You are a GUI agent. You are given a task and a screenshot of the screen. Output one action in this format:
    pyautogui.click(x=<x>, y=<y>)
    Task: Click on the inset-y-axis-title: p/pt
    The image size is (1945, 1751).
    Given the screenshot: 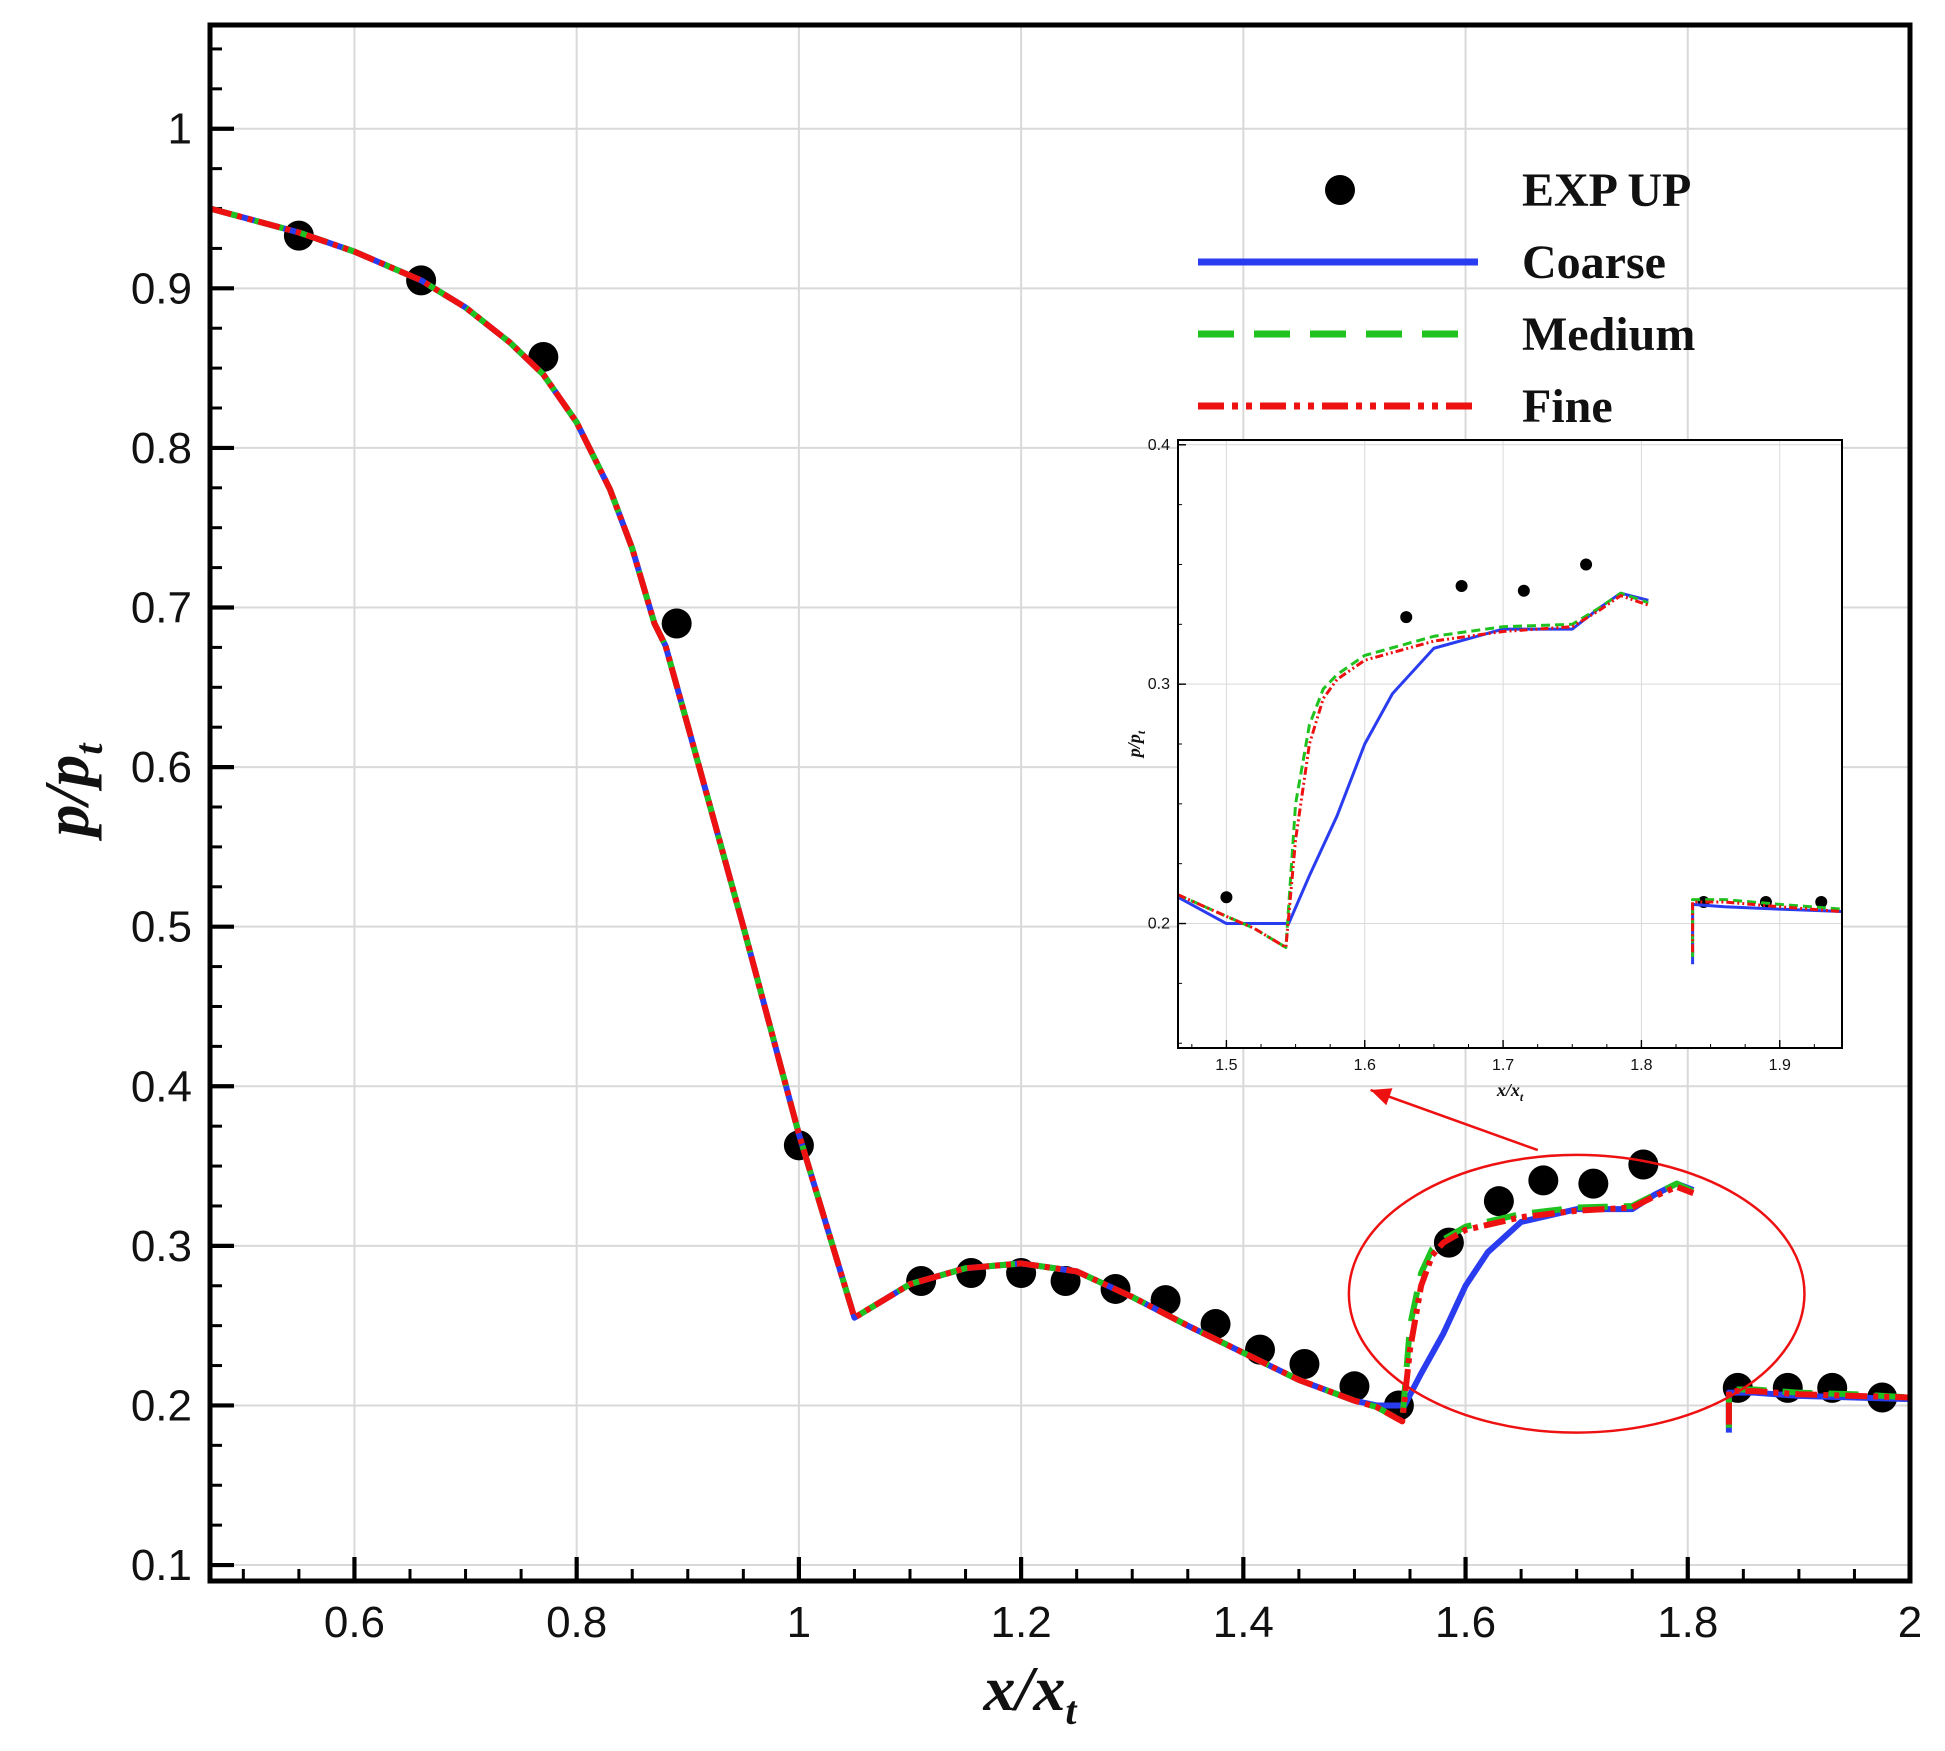 What is the action you would take?
    pyautogui.click(x=1136, y=744)
    